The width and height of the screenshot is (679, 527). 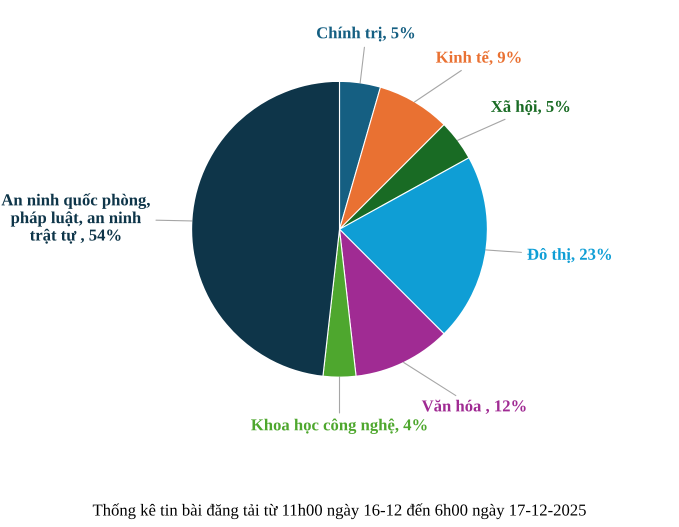 What do you see at coordinates (478, 58) in the screenshot?
I see `slice-label: Kinh tế, 9%` at bounding box center [478, 58].